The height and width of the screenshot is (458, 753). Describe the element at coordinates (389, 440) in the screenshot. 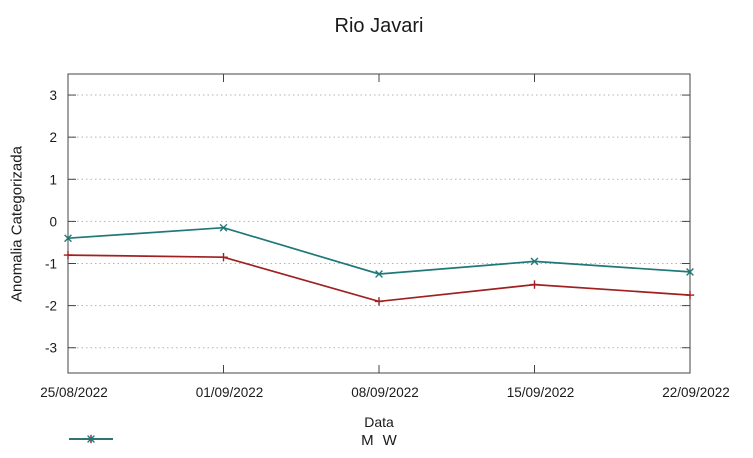

I see `legend-label-W: W` at that location.